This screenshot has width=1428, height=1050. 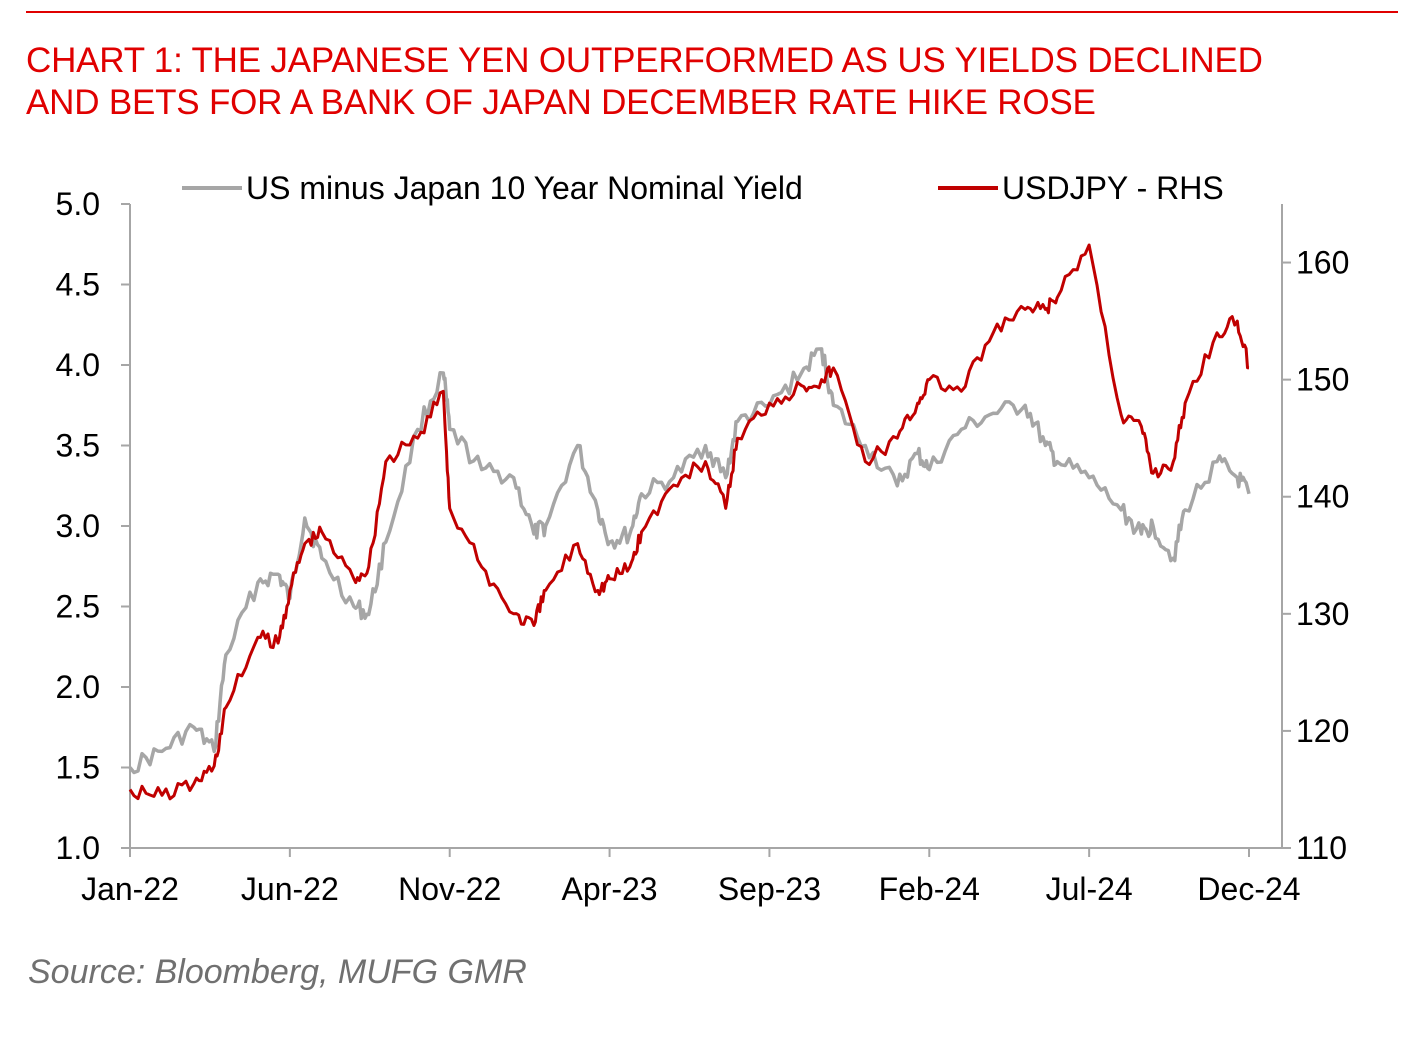 I want to click on x-tick-label: Jun-22, so click(x=290, y=889).